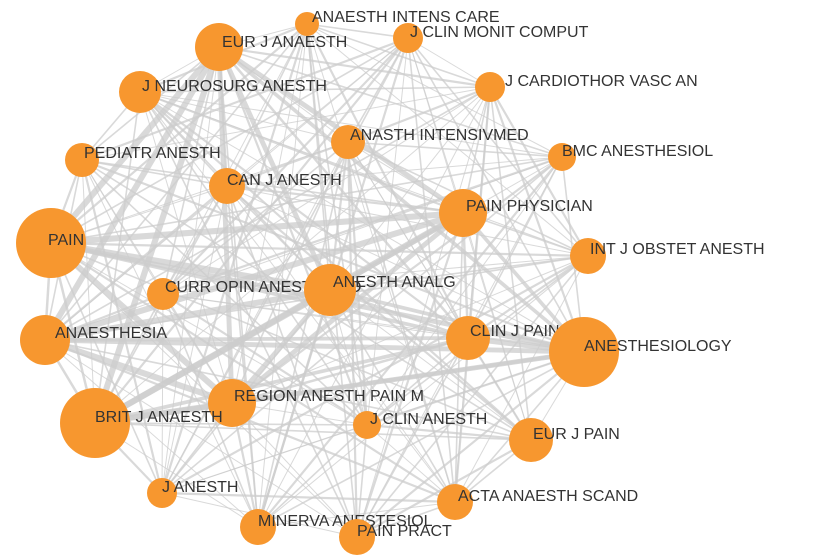 This screenshot has width=823, height=556. Describe the element at coordinates (316, 403) in the screenshot. I see `node: REGION ANESTH PAIN M` at that location.